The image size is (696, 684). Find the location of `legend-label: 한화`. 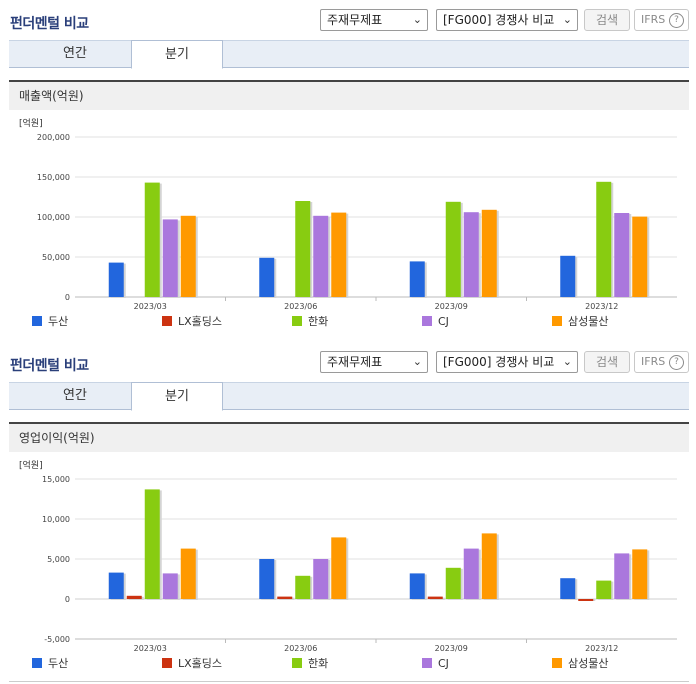

legend-label: 한화 is located at coordinates (318, 663).